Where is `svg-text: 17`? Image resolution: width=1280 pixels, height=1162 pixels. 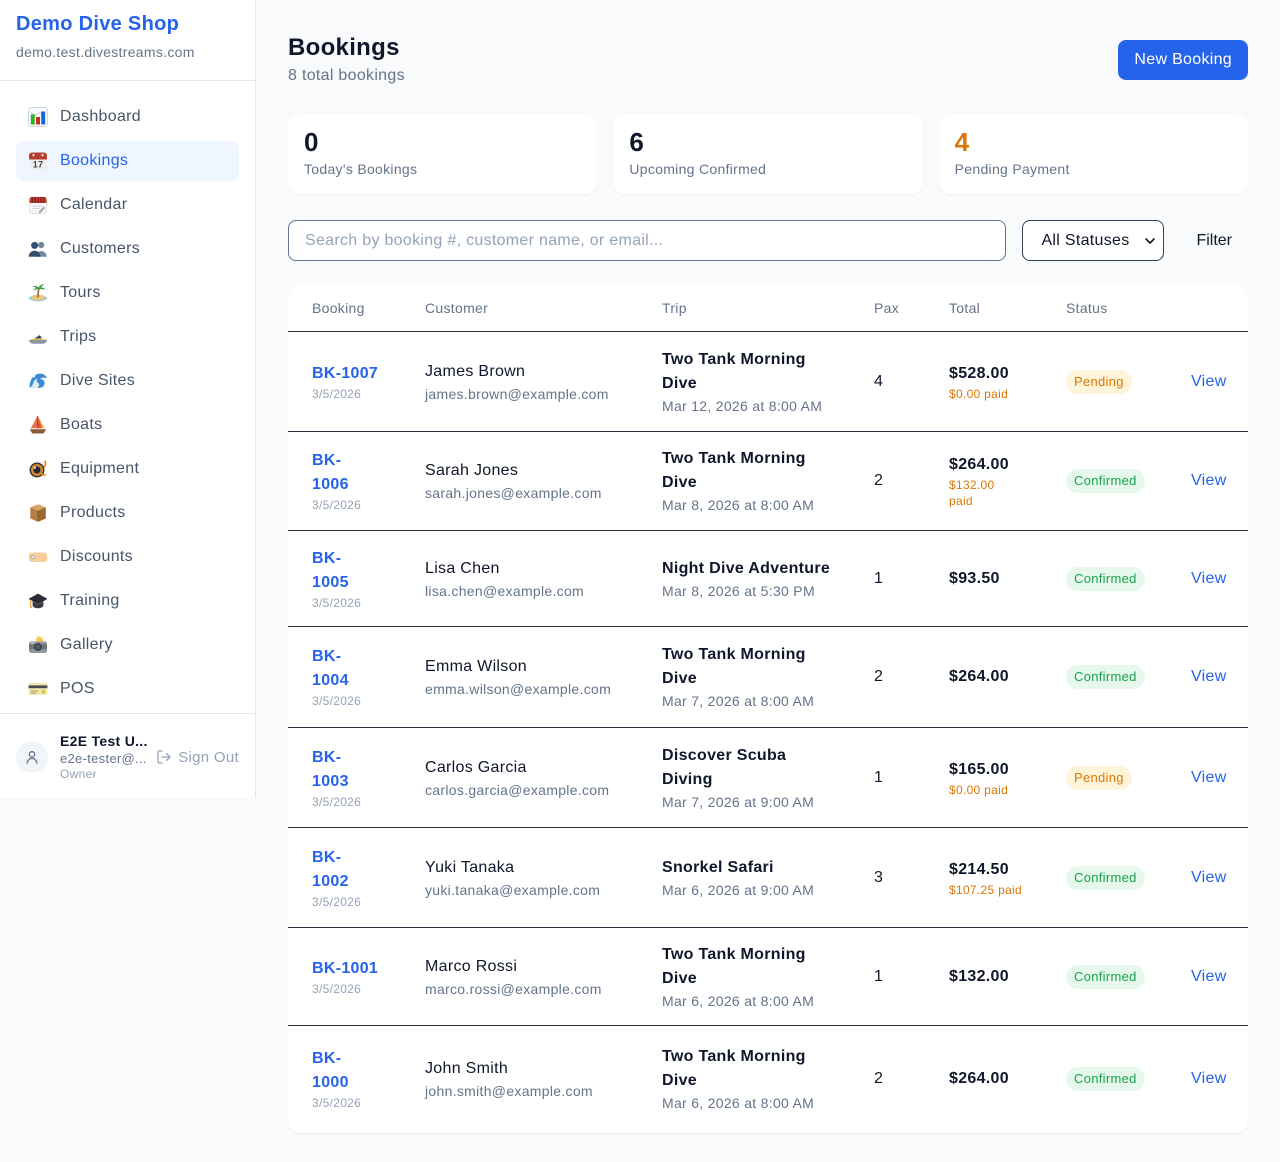 svg-text: 17 is located at coordinates (38, 165).